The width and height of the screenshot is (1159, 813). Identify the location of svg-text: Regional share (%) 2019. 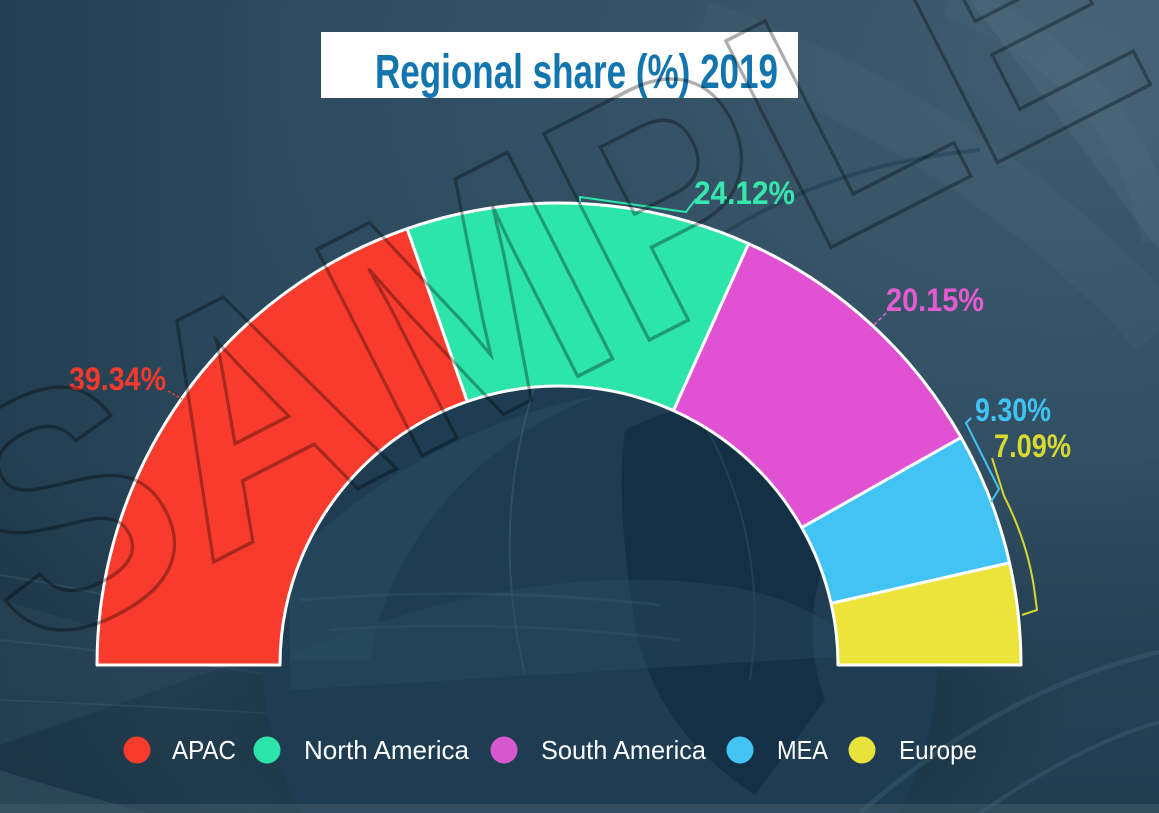
(576, 72).